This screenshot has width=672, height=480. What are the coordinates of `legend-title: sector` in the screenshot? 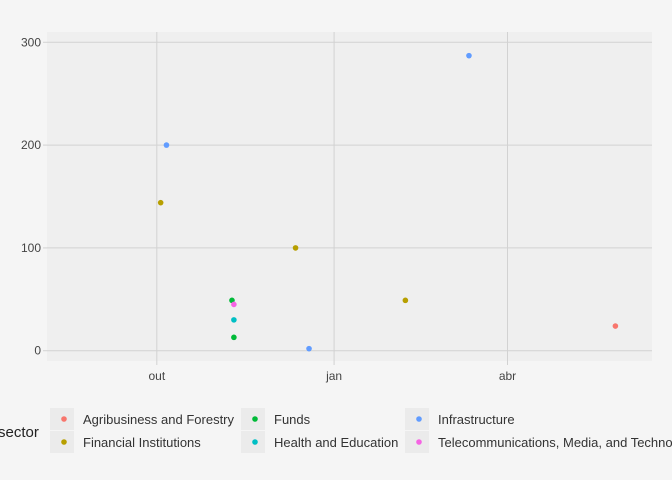 It's located at (19, 432).